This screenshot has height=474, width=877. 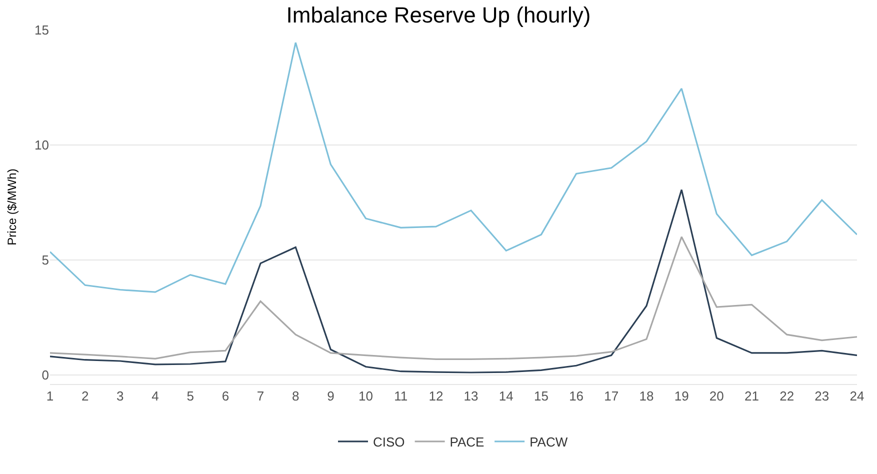 What do you see at coordinates (330, 396) in the screenshot?
I see `x-tick-label: 9` at bounding box center [330, 396].